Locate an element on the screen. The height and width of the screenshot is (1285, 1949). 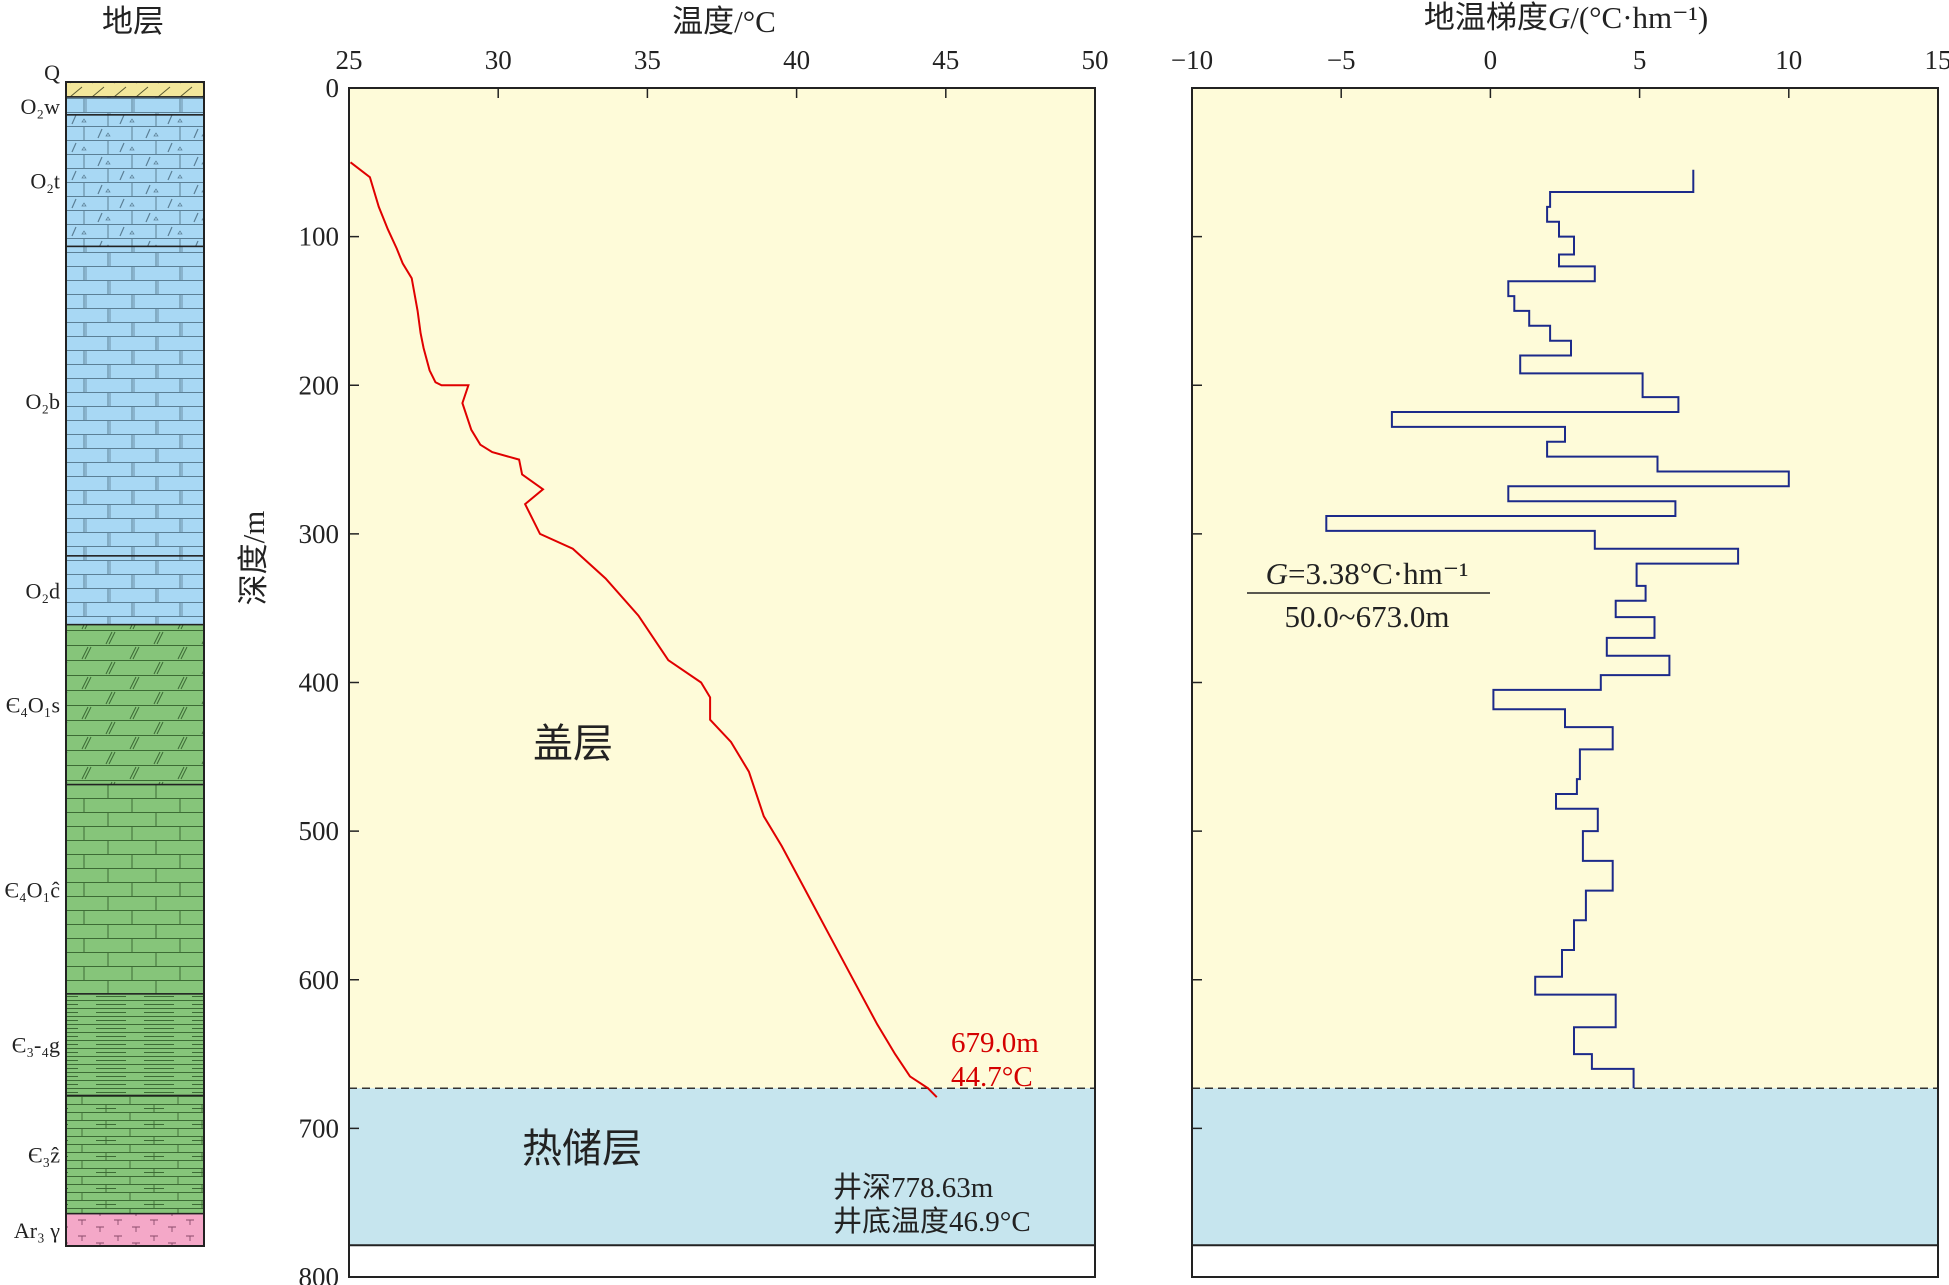
y-tick-label: 0 is located at coordinates (333, 88).